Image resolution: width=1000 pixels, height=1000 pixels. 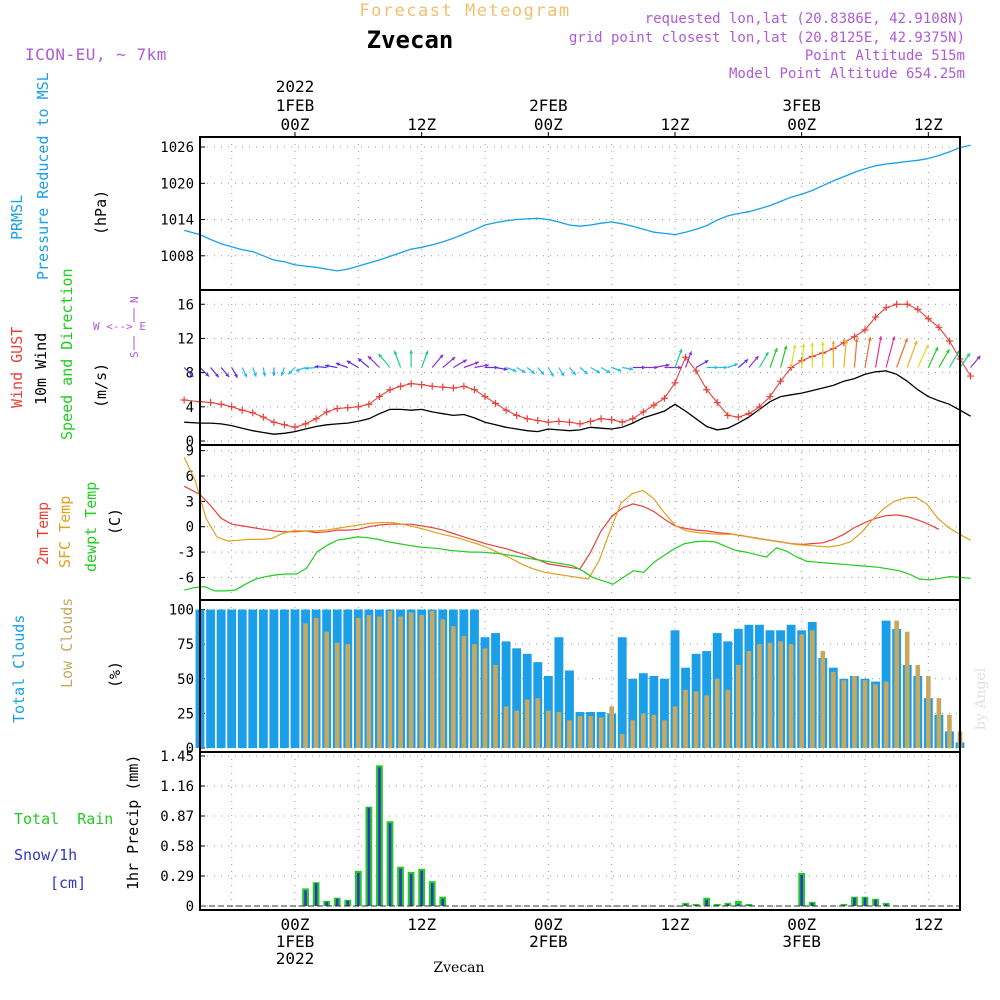 I want to click on pressure-grid, so click(x=580, y=213).